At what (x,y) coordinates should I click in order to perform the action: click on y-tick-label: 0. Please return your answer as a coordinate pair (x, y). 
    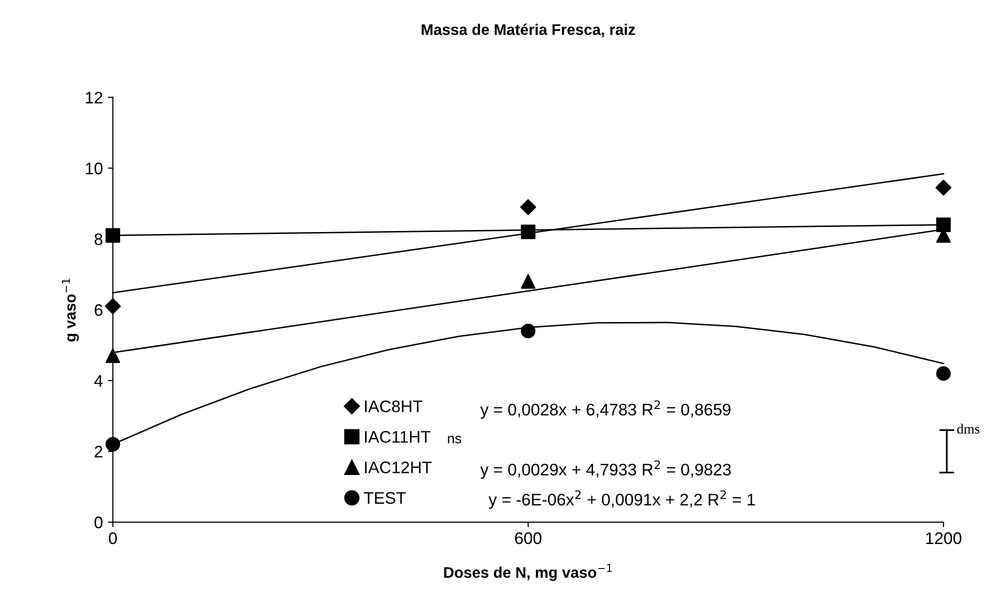
    Looking at the image, I should click on (98, 522).